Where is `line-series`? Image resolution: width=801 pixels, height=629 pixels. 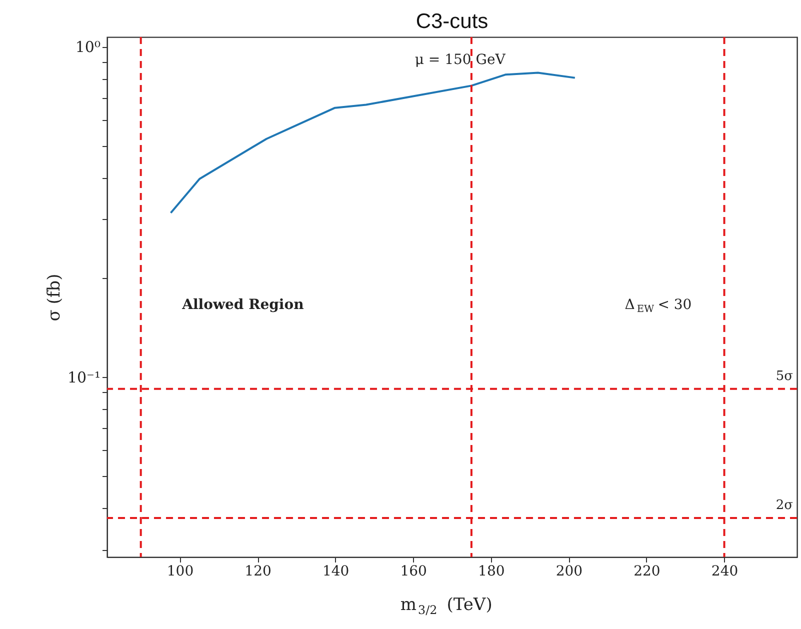 line-series is located at coordinates (373, 143).